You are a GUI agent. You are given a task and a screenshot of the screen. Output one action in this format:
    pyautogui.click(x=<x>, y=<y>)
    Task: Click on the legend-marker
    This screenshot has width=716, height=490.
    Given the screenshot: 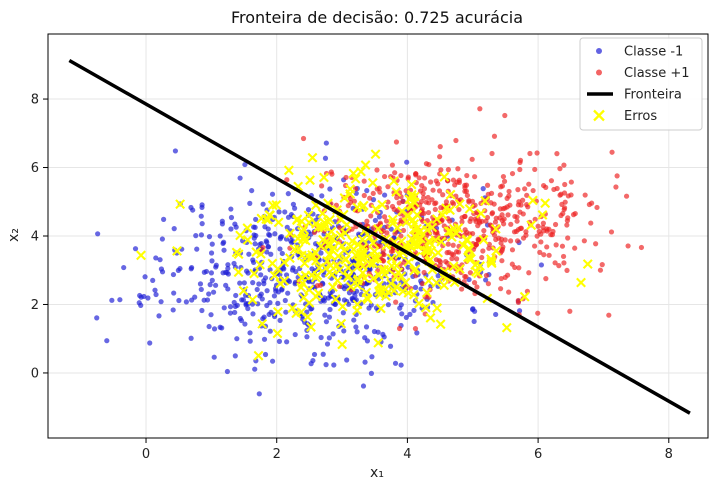 What is the action you would take?
    pyautogui.click(x=599, y=115)
    